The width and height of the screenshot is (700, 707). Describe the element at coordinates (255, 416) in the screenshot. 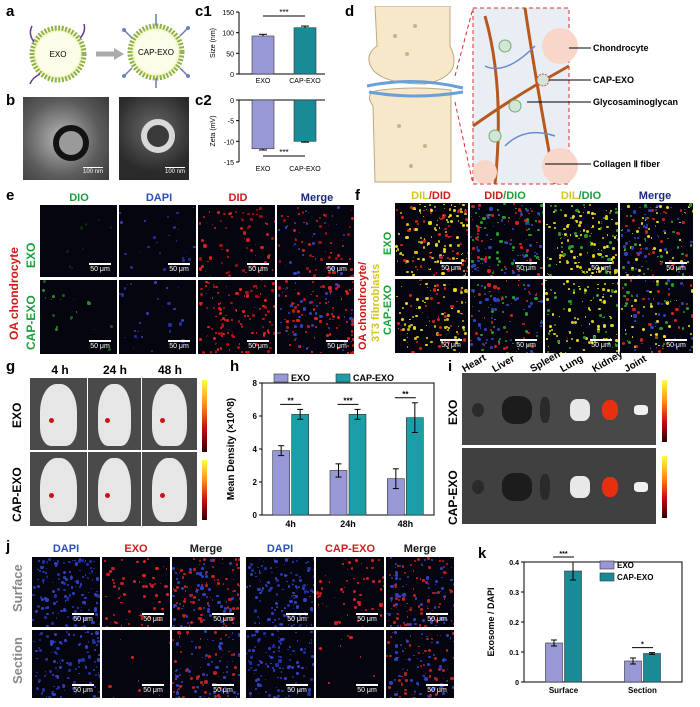

I see `y-tick-label: 6` at that location.